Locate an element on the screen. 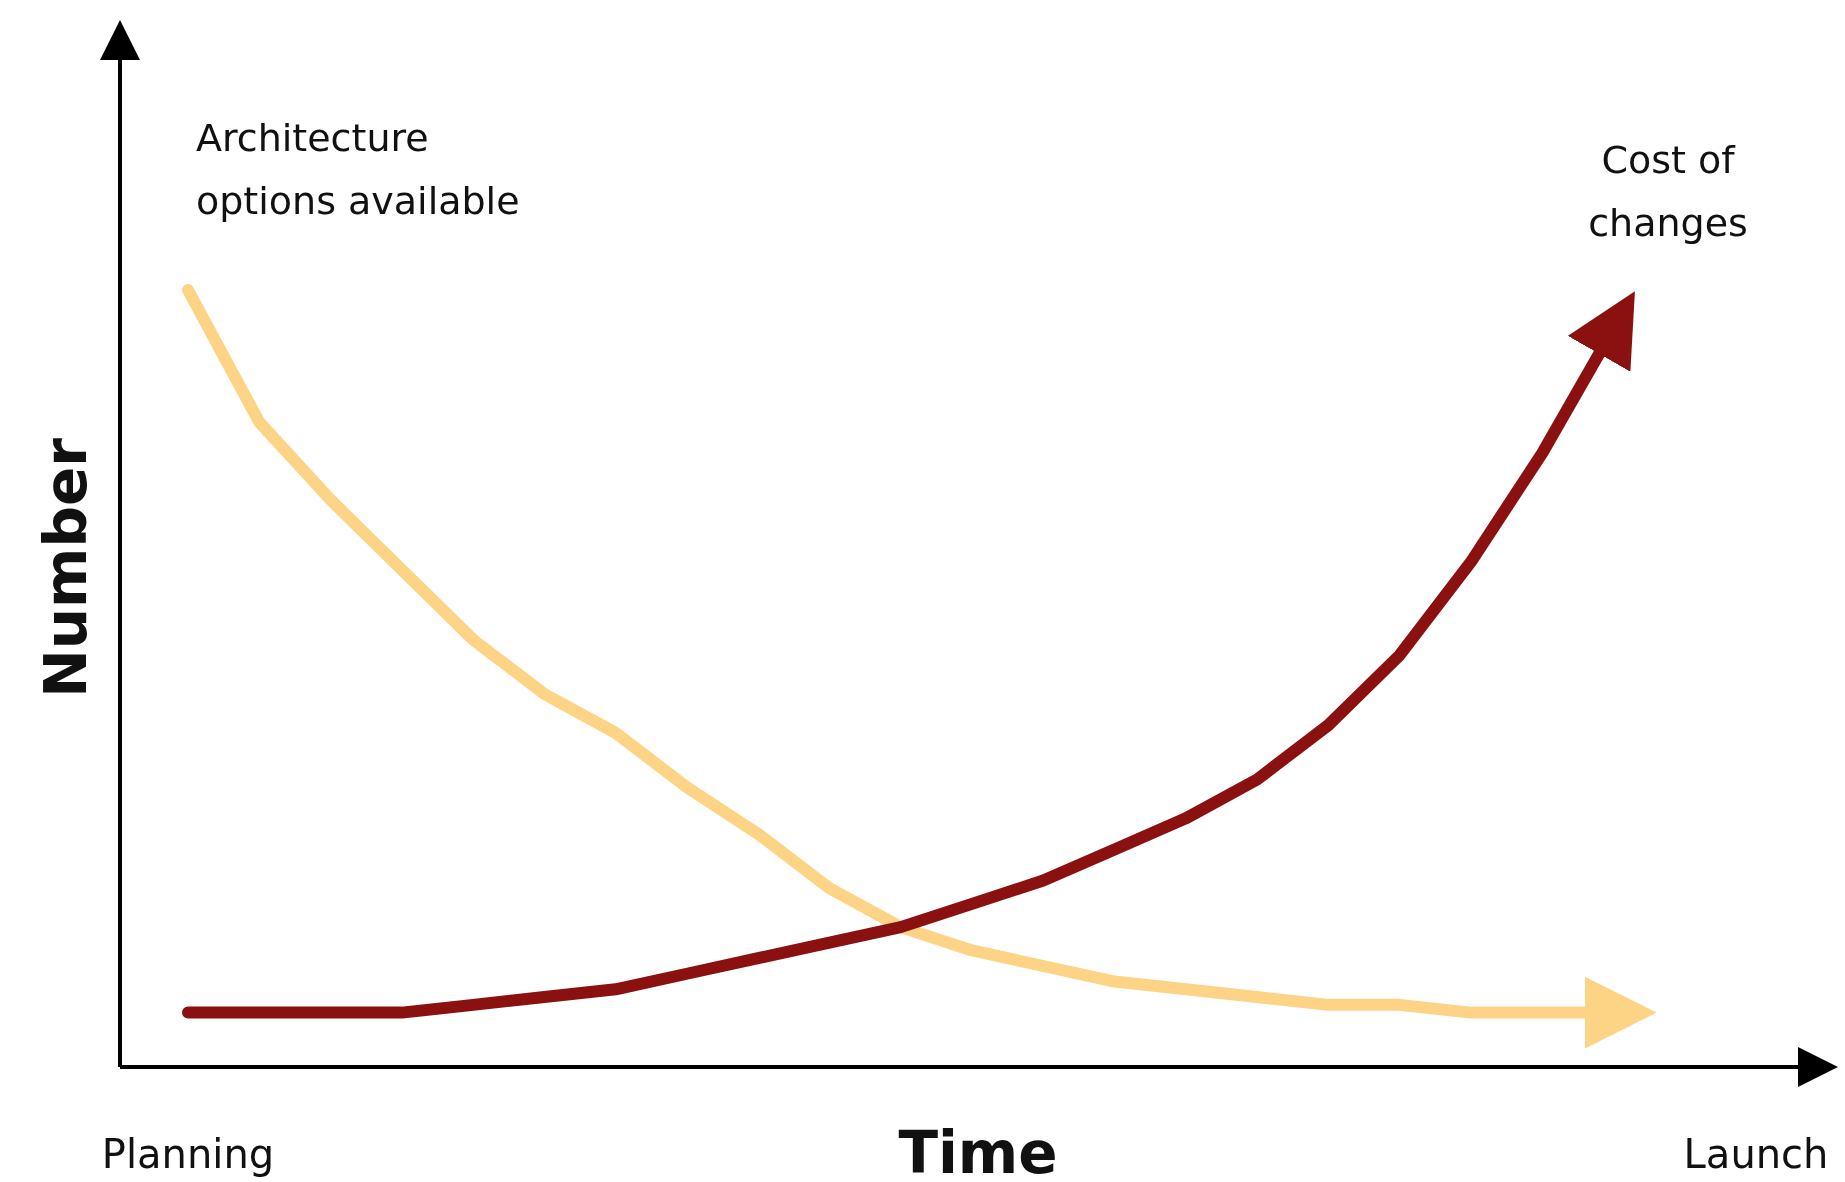 The image size is (1845, 1182). x-tick-label: Planning is located at coordinates (188, 1154).